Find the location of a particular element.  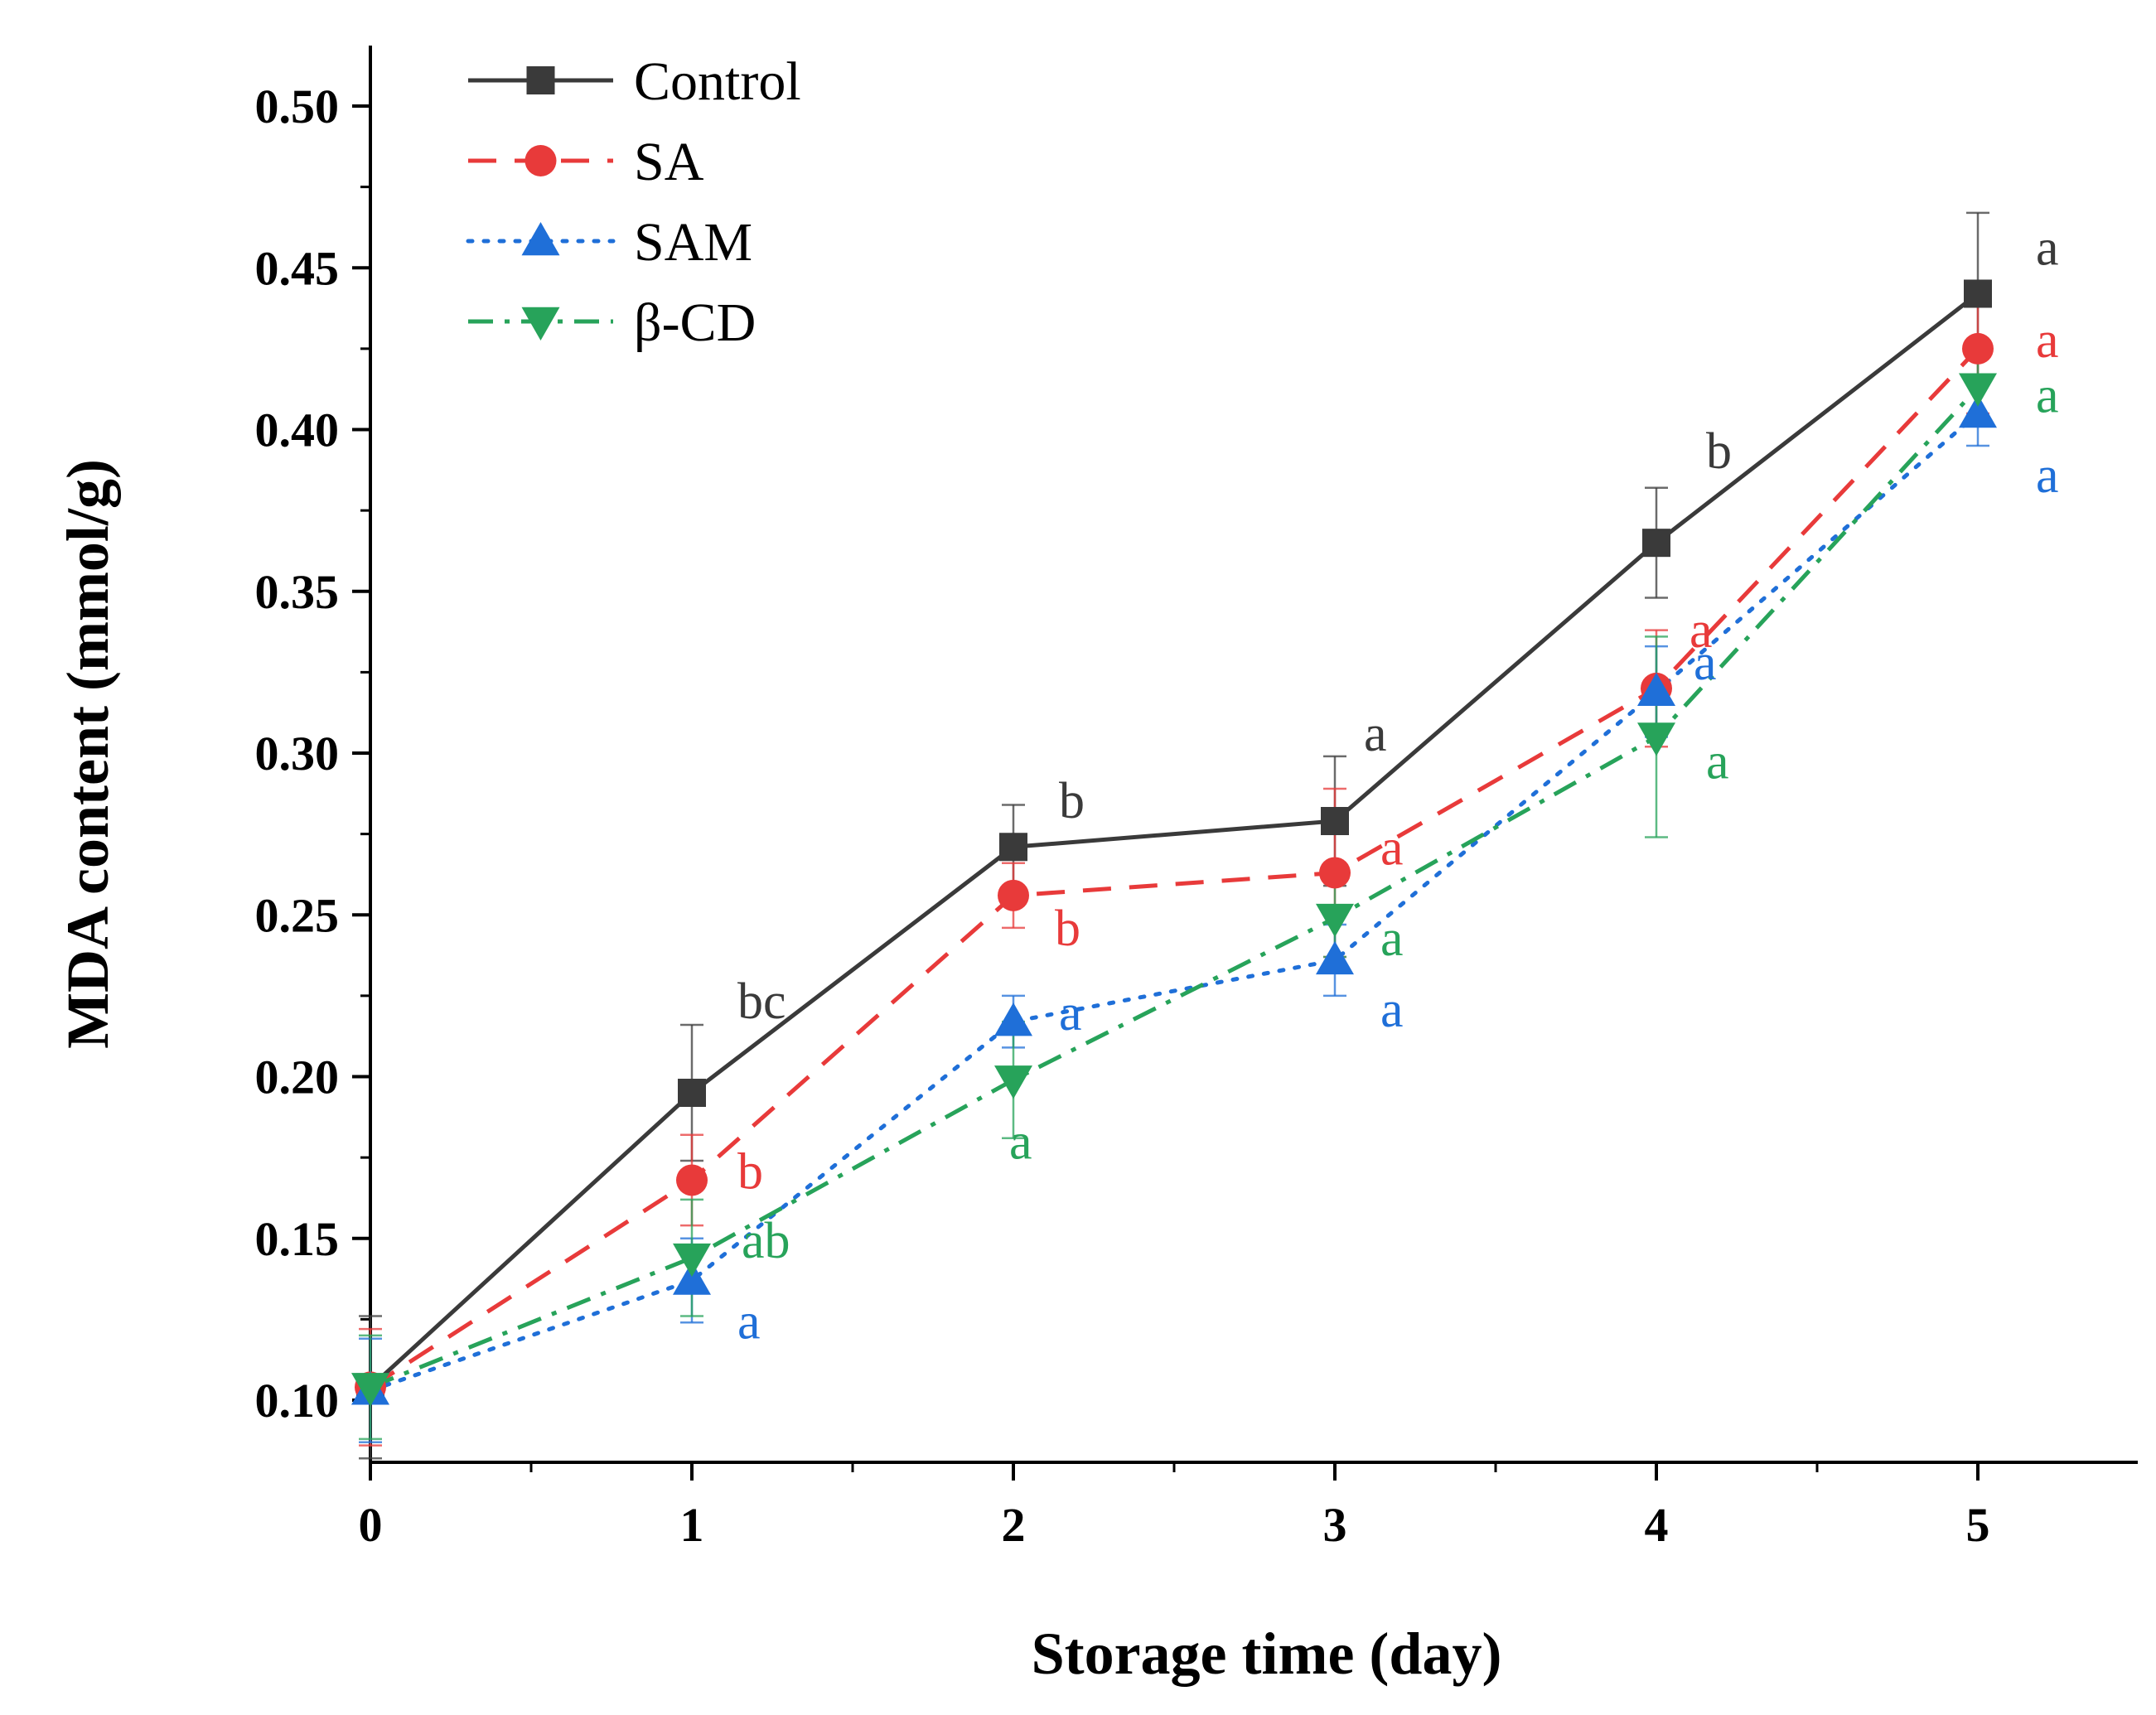

letter-1-1: b is located at coordinates (750, 1171).